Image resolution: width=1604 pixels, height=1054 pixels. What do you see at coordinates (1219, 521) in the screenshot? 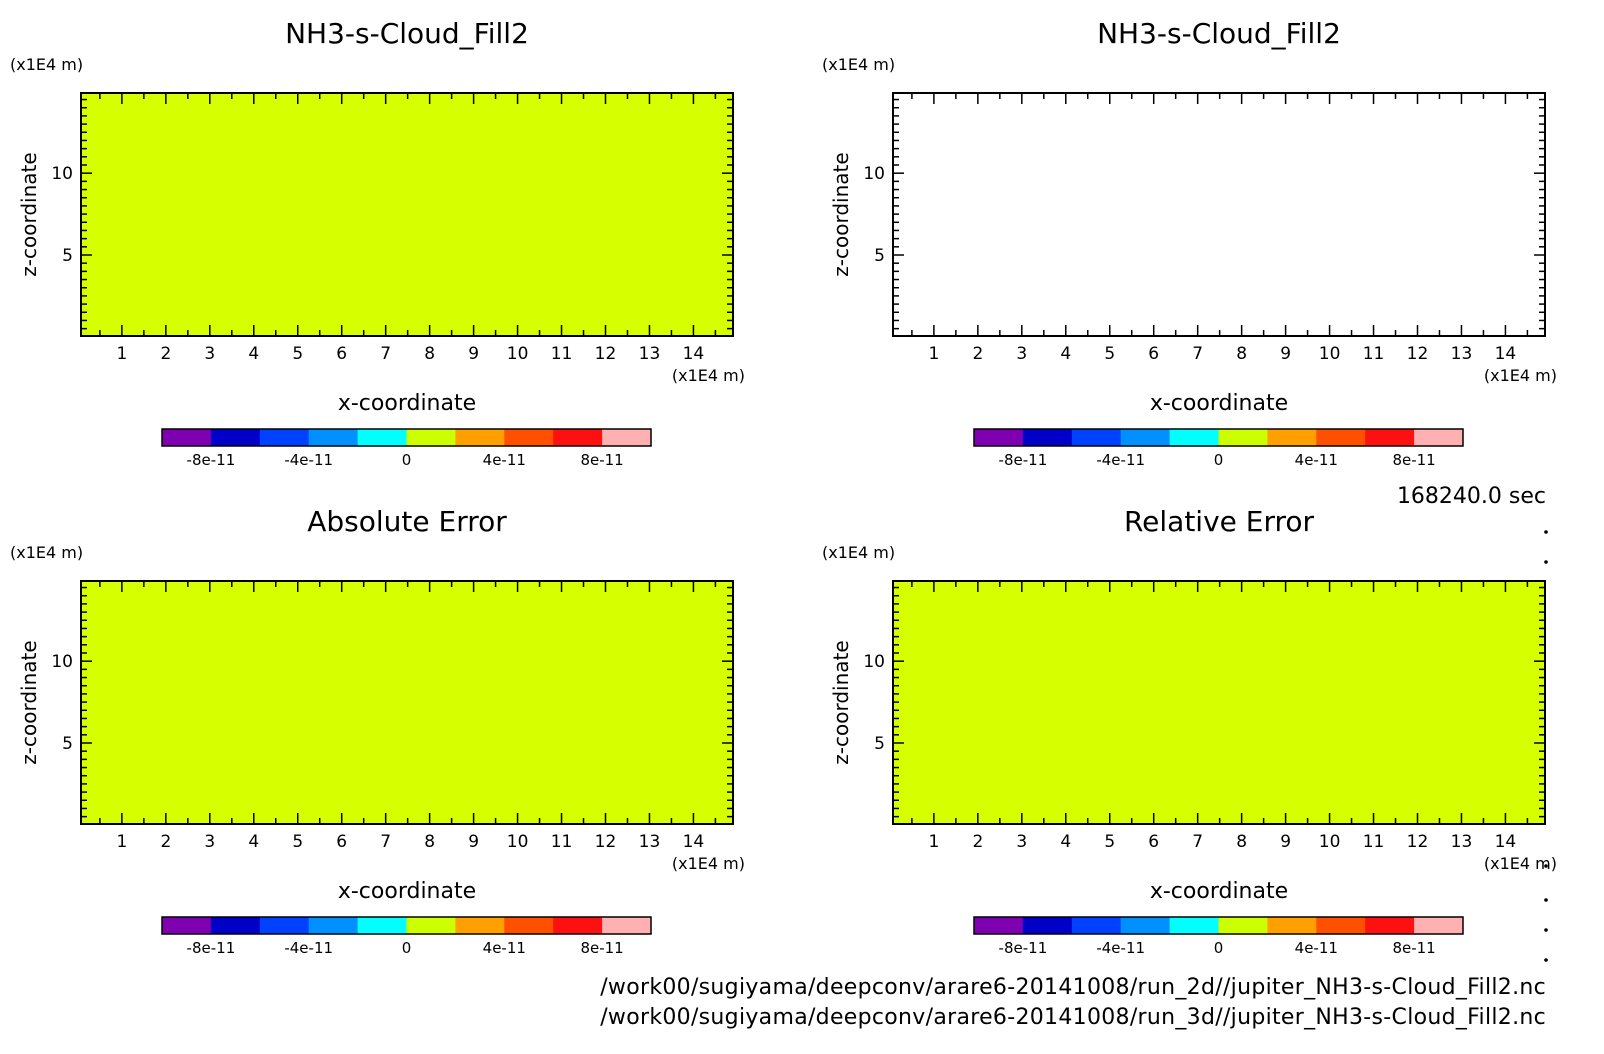
I see `chart-title: Relative Error` at bounding box center [1219, 521].